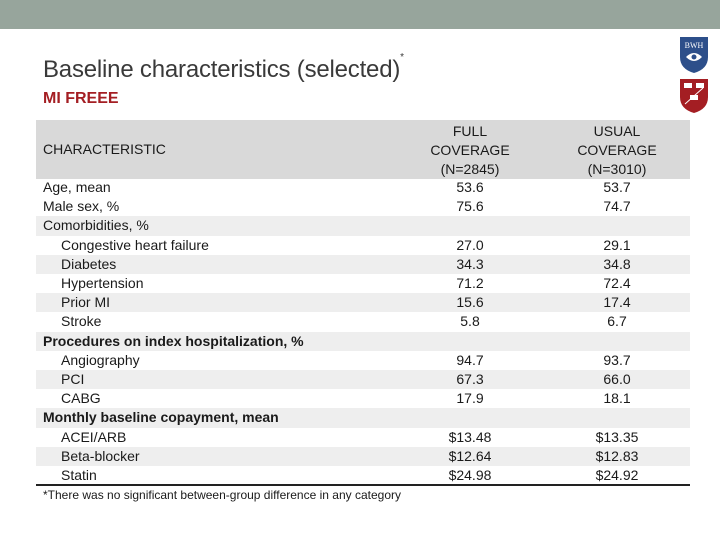 The image size is (720, 540). I want to click on slide-subtitle: MI FREEE, so click(81, 98).